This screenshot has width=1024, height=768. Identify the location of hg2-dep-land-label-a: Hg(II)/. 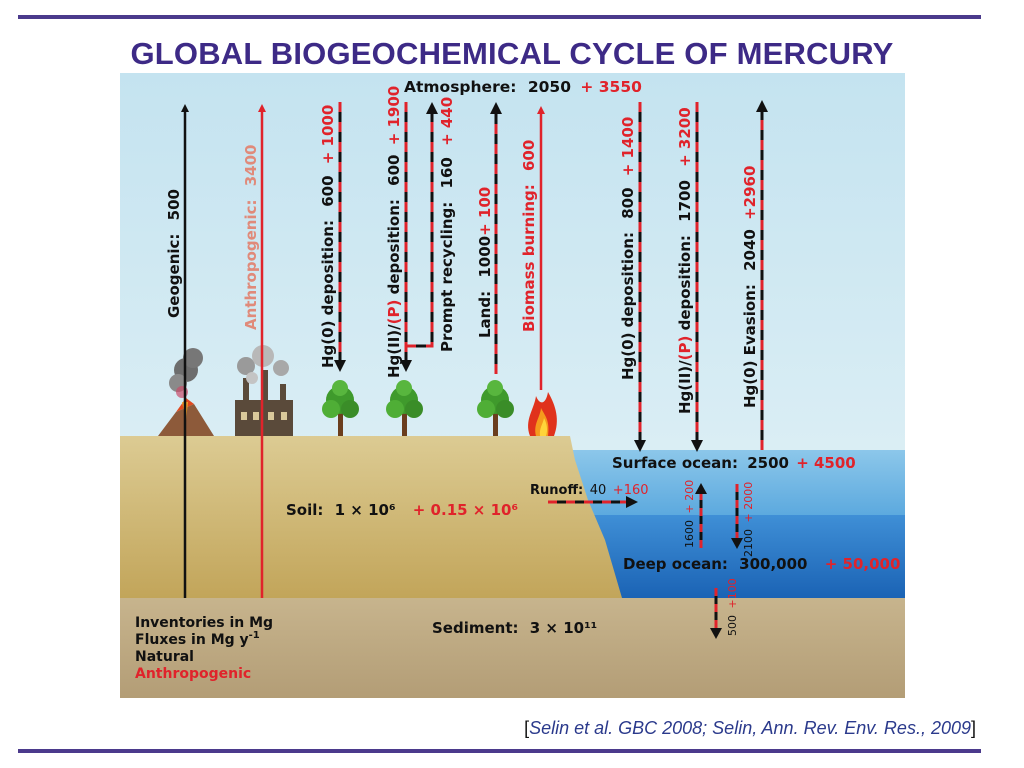
(394, 351).